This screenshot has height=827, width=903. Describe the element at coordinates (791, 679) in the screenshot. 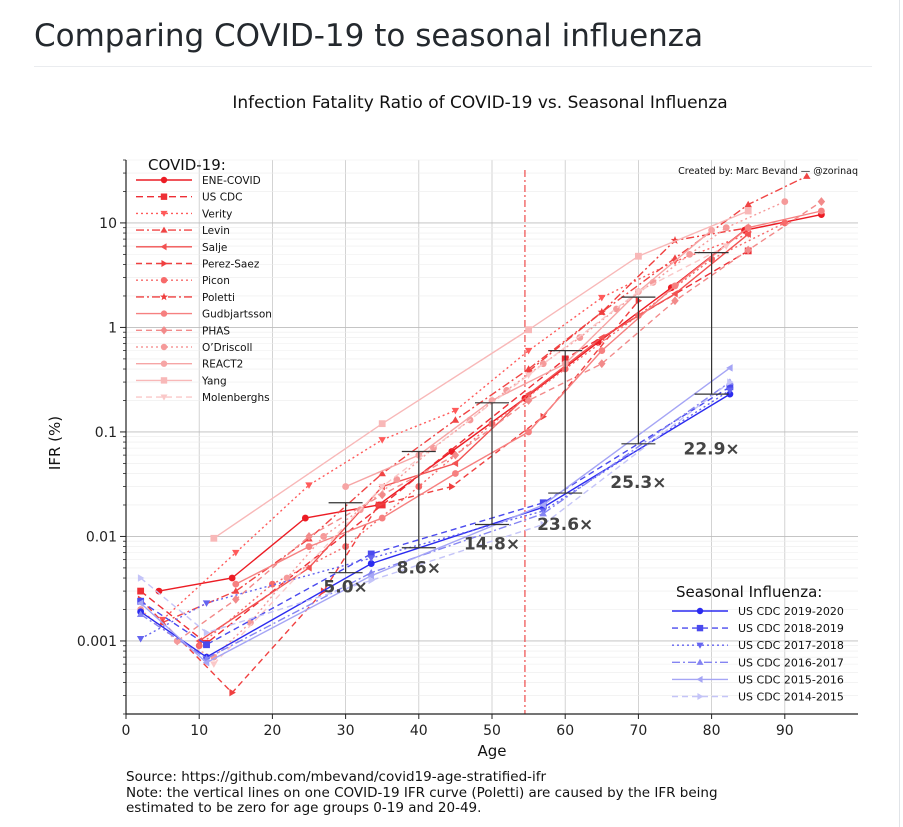

I see `legend-label: US CDC 2015-2016` at that location.